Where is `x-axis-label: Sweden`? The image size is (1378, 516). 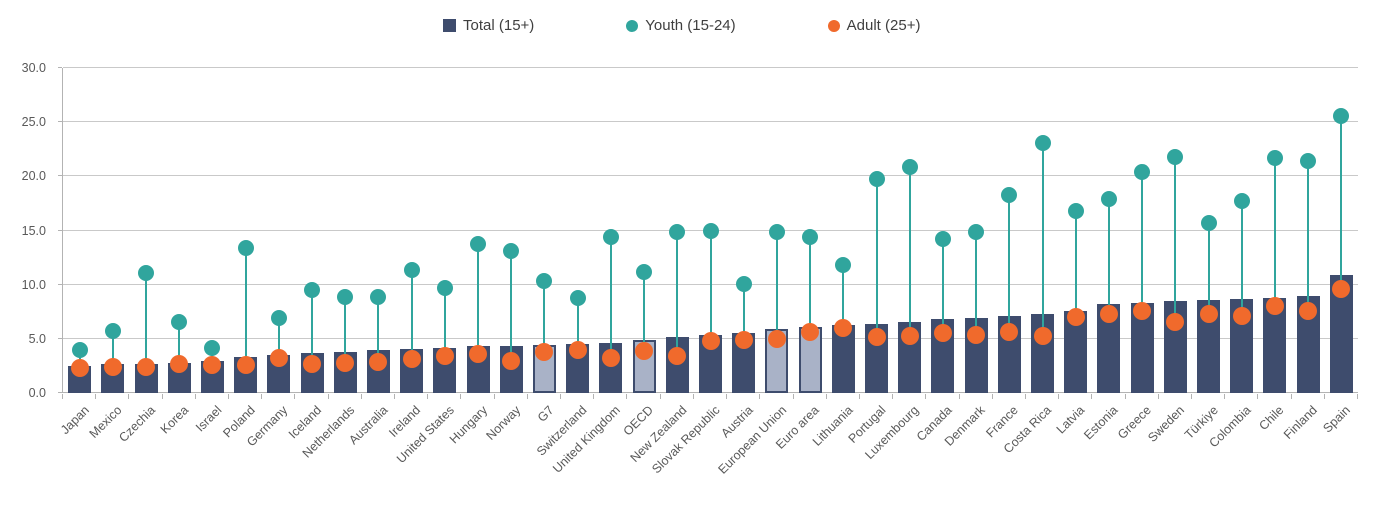
x-axis-label: Sweden is located at coordinates (1166, 424).